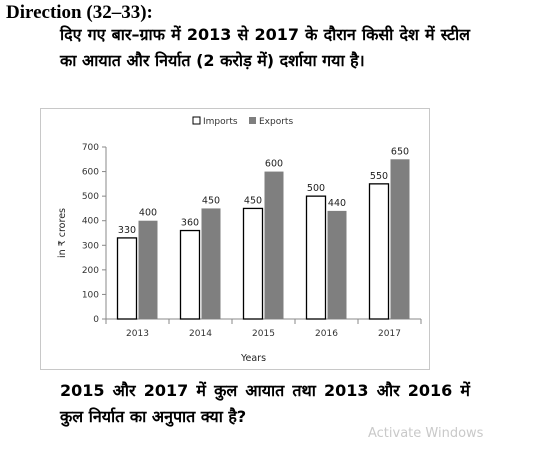 This screenshot has width=543, height=476. What do you see at coordinates (379, 176) in the screenshot?
I see `imports-data-label: 550` at bounding box center [379, 176].